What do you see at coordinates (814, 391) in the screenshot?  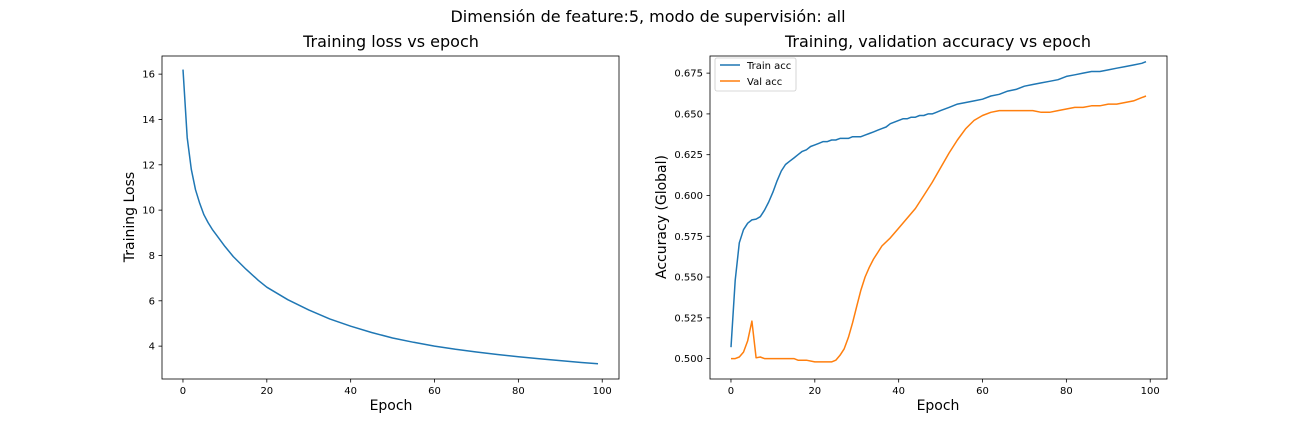 I see `accuracy-x-tick-label: 20` at bounding box center [814, 391].